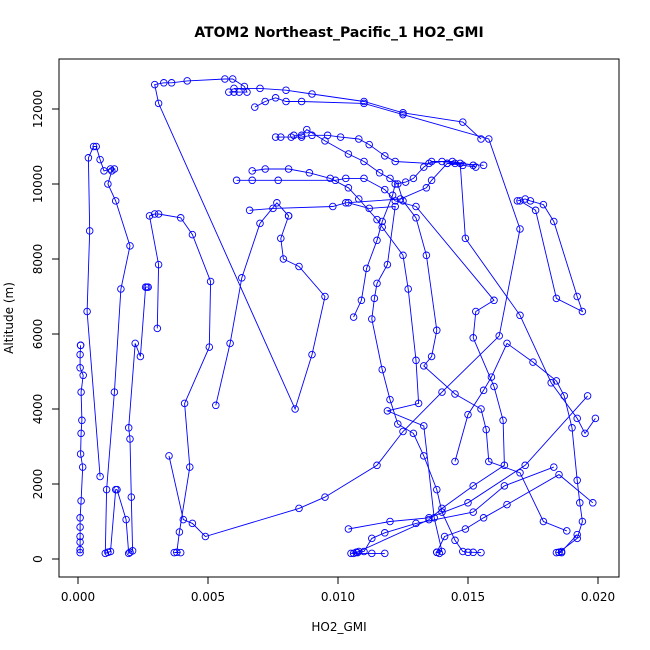  Describe the element at coordinates (38, 109) in the screenshot. I see `y-tick-label: 12000` at that location.